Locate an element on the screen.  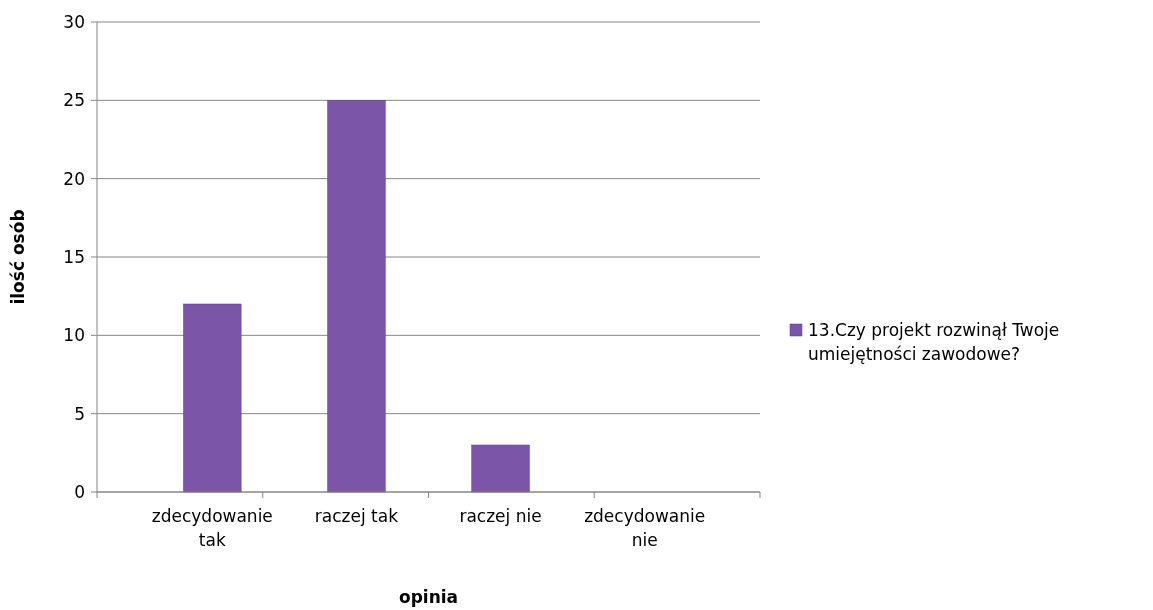
x-tick-label: zdecydowanie nie is located at coordinates (645, 528).